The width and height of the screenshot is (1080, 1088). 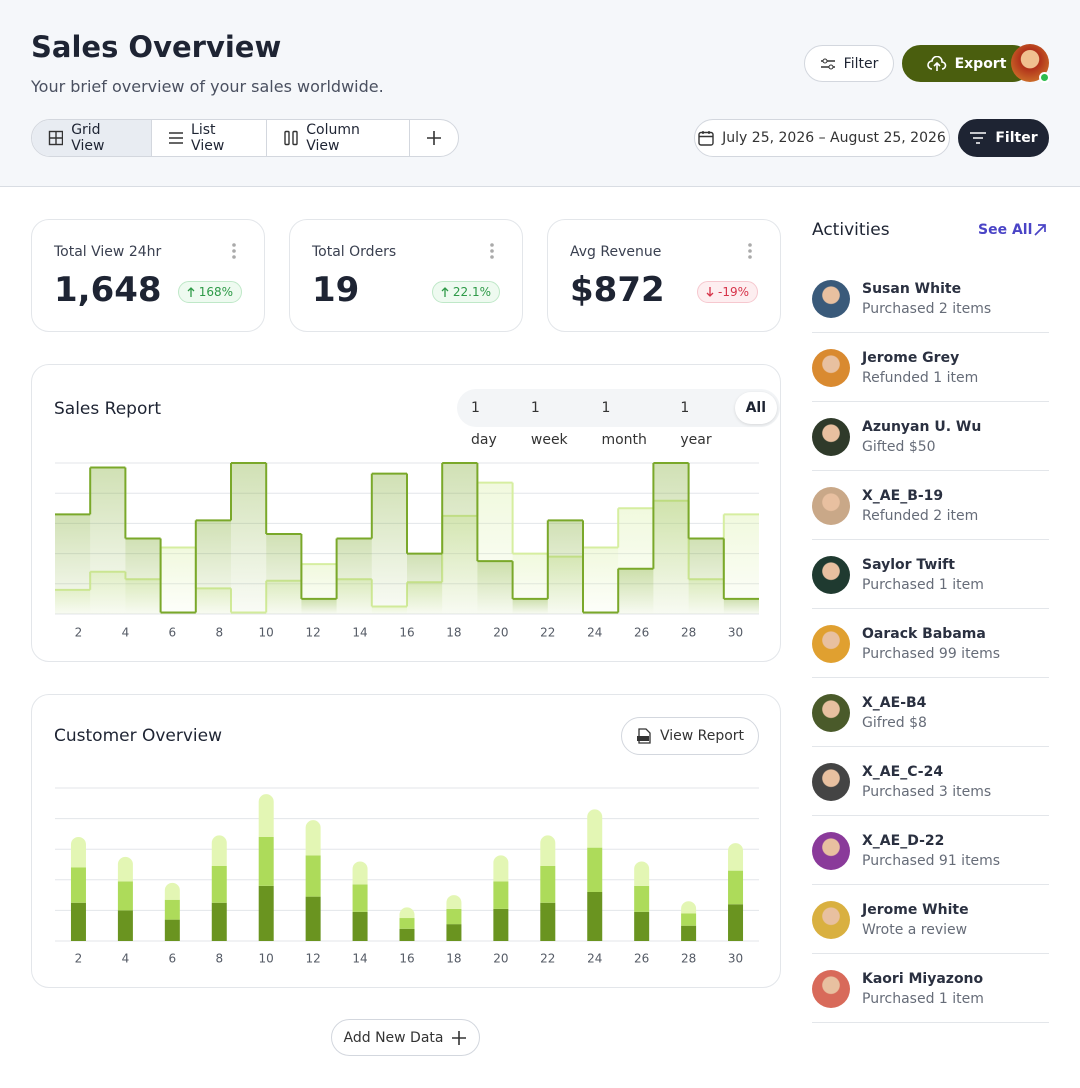 What do you see at coordinates (930, 574) in the screenshot?
I see `activity-item: Saylor Twift Purchased 1 item` at bounding box center [930, 574].